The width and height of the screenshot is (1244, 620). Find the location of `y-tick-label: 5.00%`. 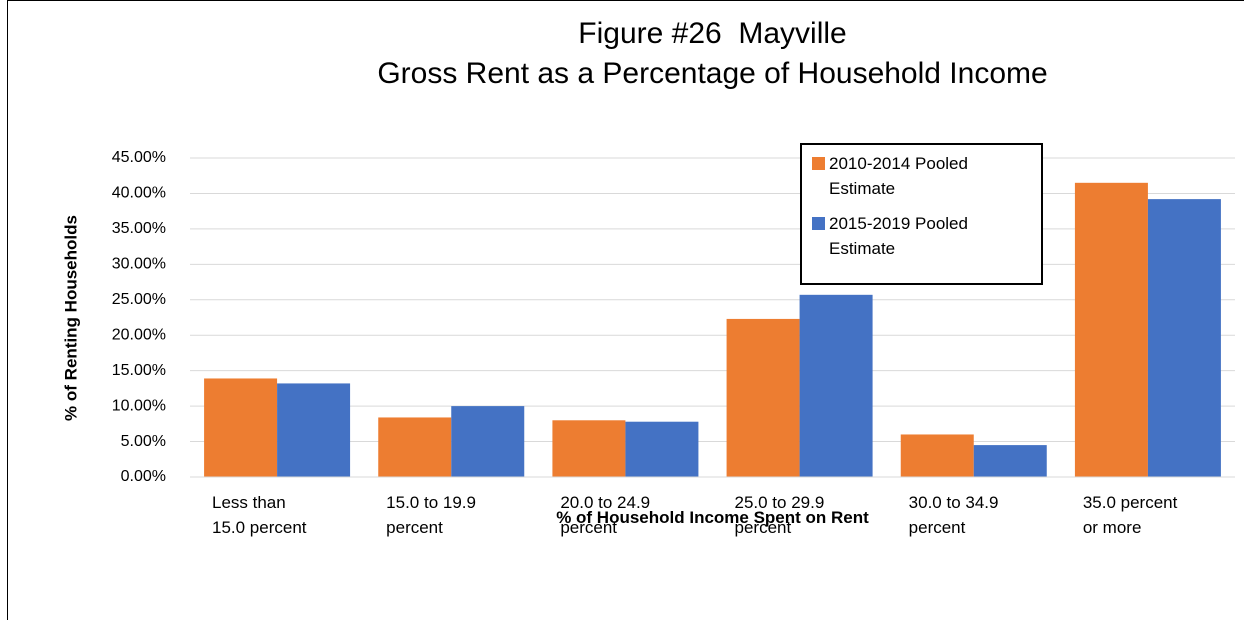

y-tick-label: 5.00% is located at coordinates (143, 441).